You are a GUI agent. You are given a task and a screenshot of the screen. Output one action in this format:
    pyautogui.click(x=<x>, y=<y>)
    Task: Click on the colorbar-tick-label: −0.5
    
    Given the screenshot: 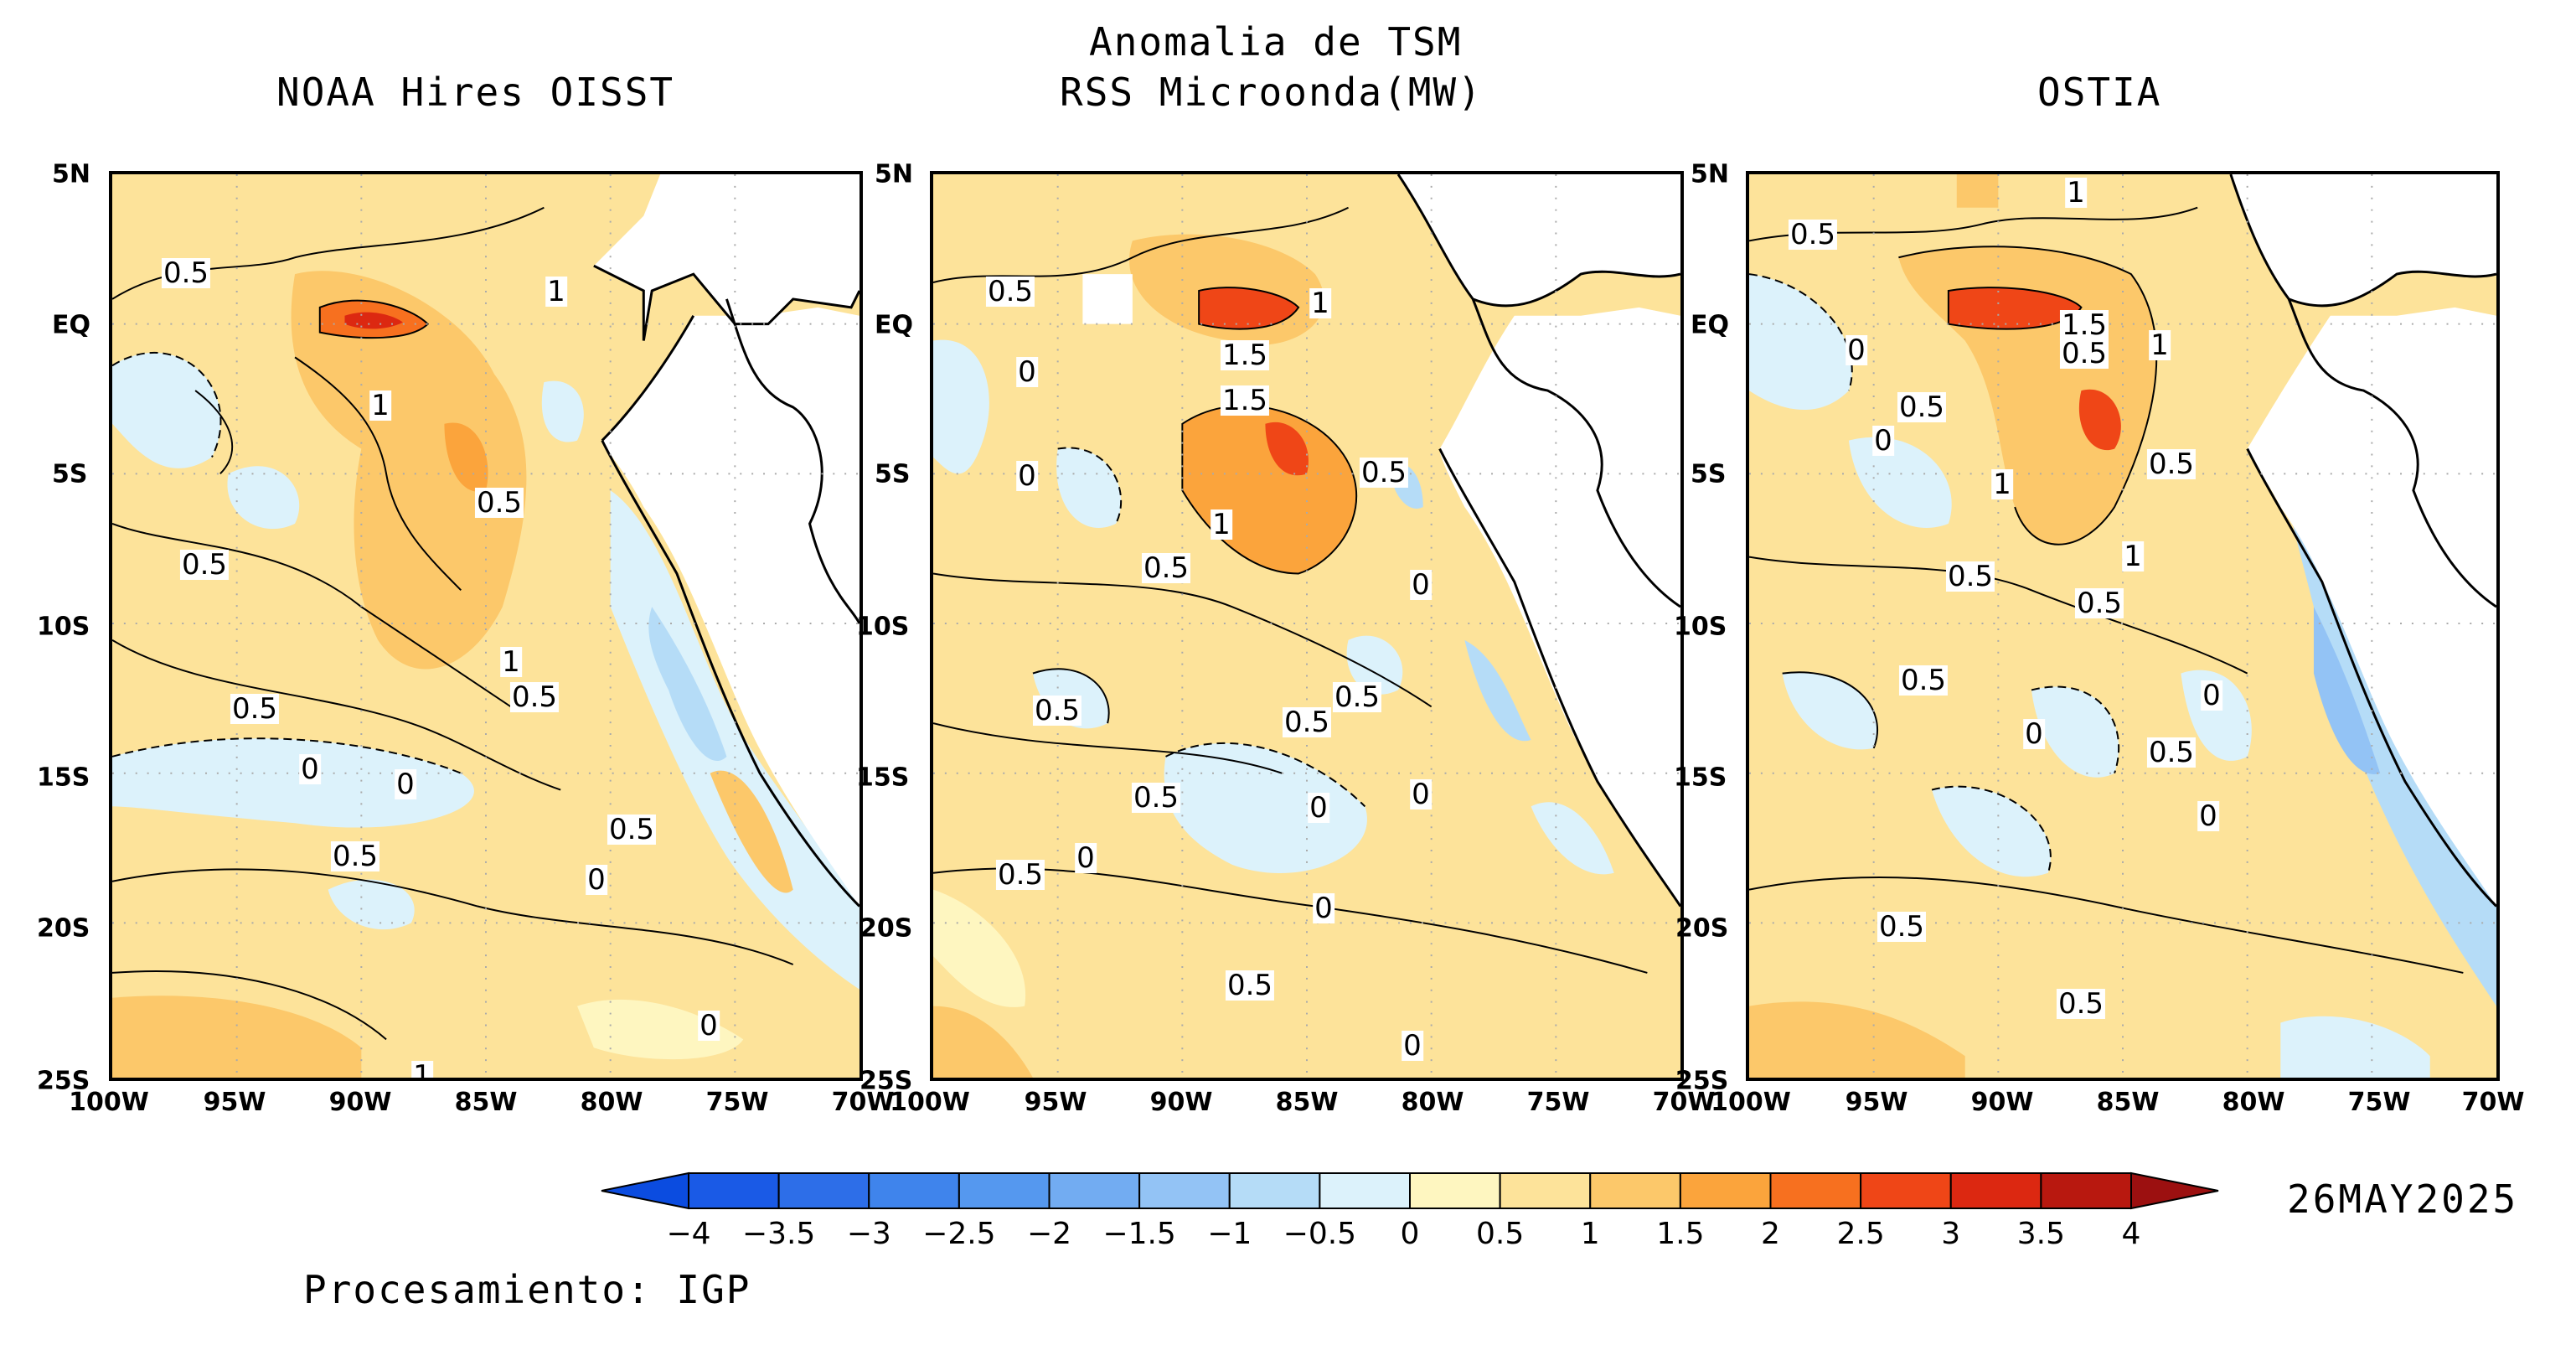 What is the action you would take?
    pyautogui.click(x=1320, y=1234)
    